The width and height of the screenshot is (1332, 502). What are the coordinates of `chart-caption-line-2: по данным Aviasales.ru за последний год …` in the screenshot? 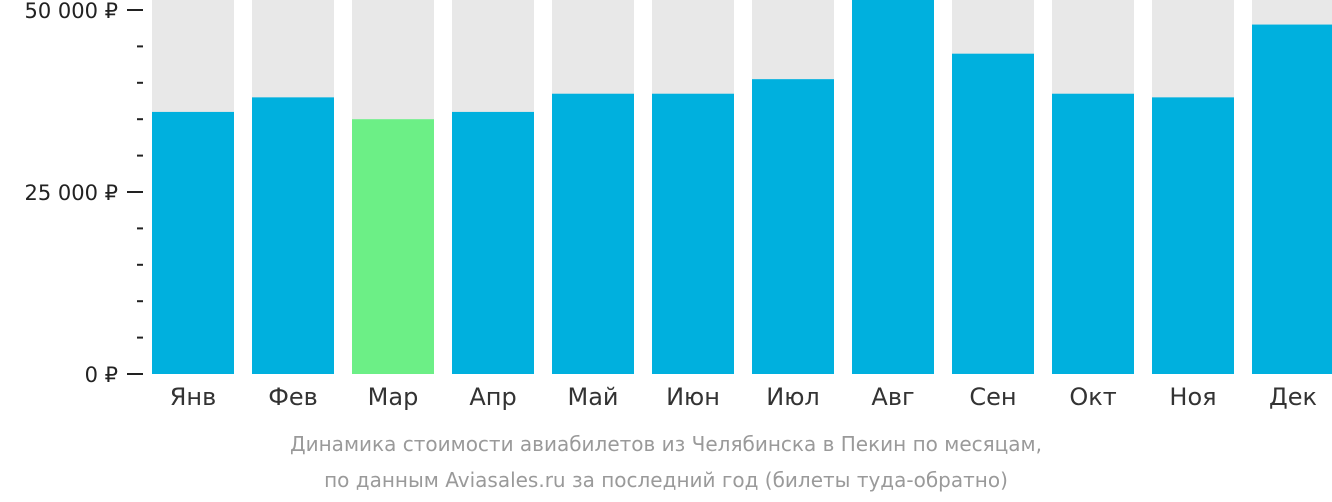 It's located at (666, 480).